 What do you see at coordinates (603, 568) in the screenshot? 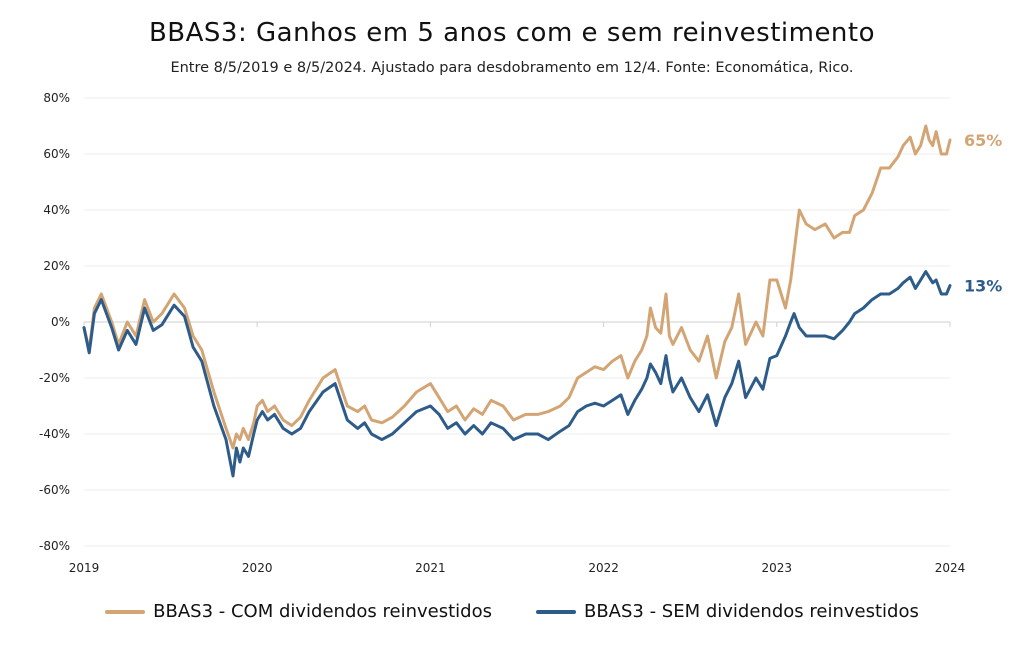
I see `x-tick-label: 2022` at bounding box center [603, 568].